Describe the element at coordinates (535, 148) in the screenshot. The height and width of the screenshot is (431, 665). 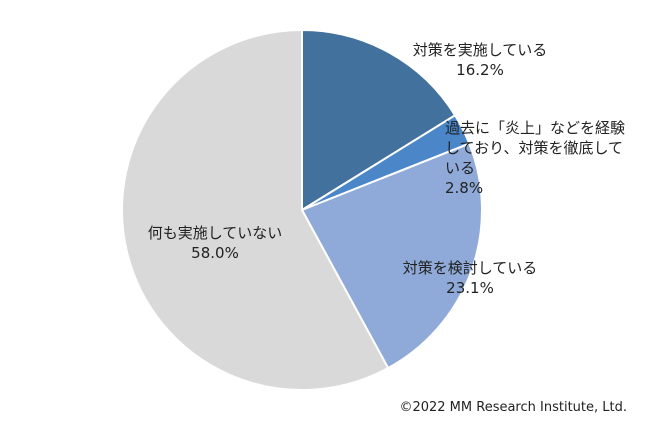
I see `category-label: 過去に「炎上」などを経験しており、対策を徹底している` at that location.